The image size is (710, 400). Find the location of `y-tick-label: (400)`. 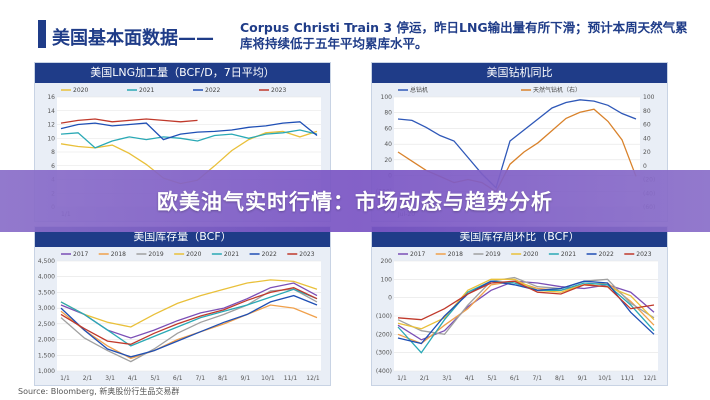

y-tick-label: (400) is located at coordinates (384, 371).